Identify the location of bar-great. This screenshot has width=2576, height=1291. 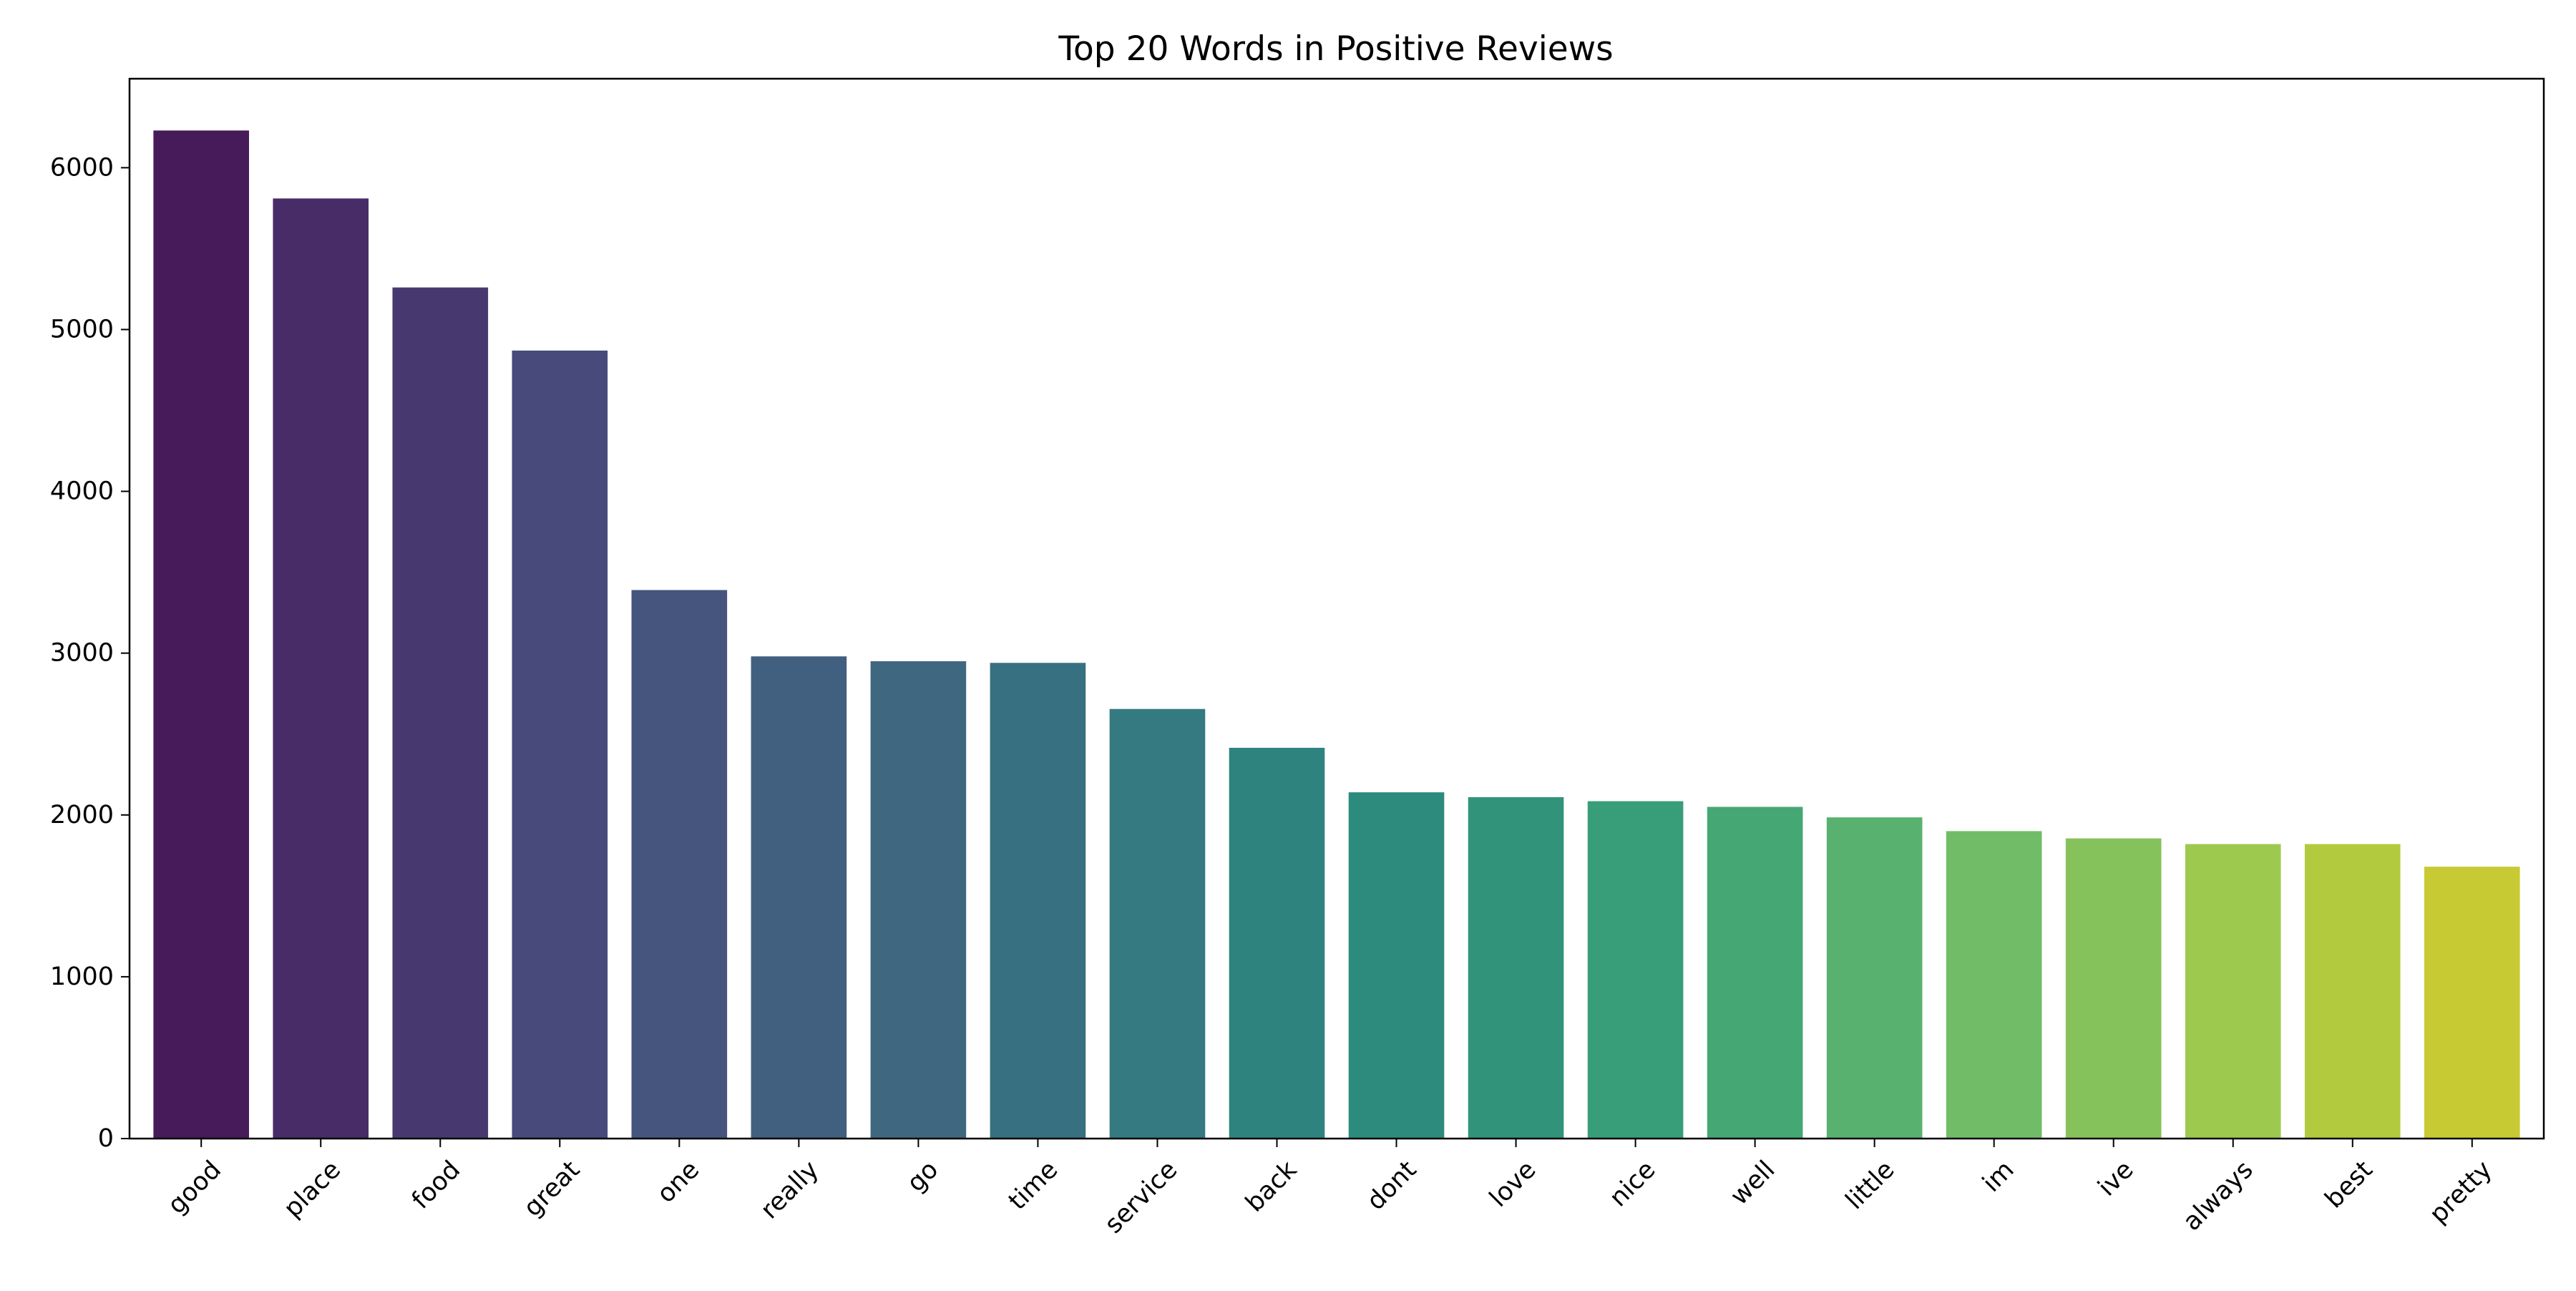
(560, 744).